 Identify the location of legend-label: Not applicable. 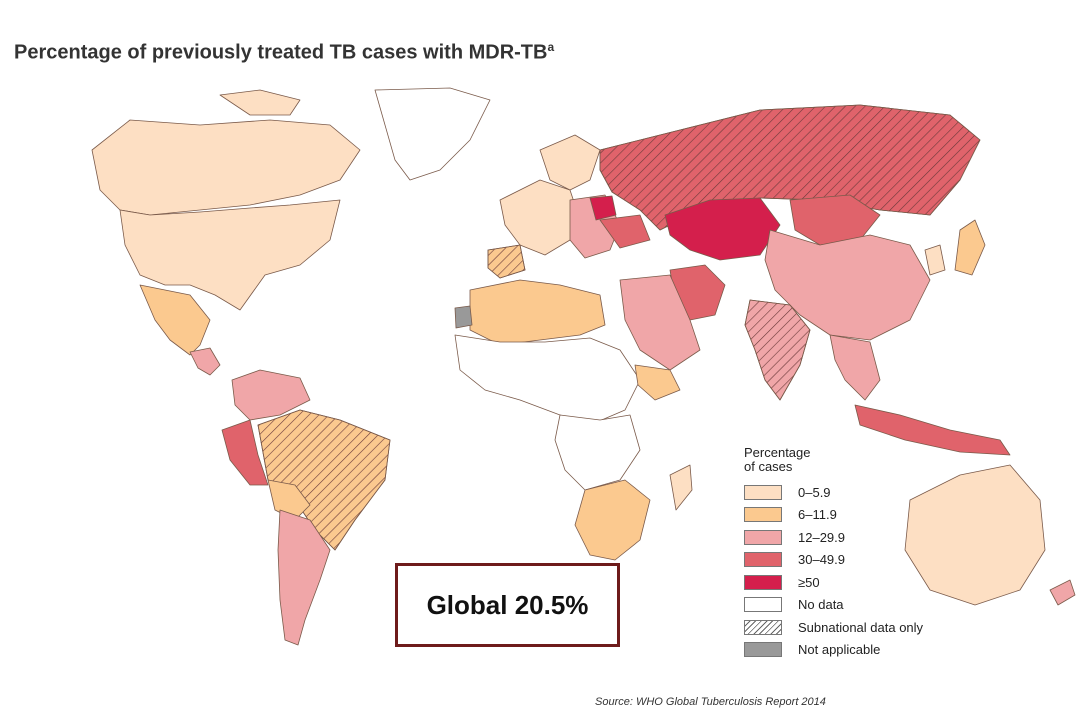
(839, 650).